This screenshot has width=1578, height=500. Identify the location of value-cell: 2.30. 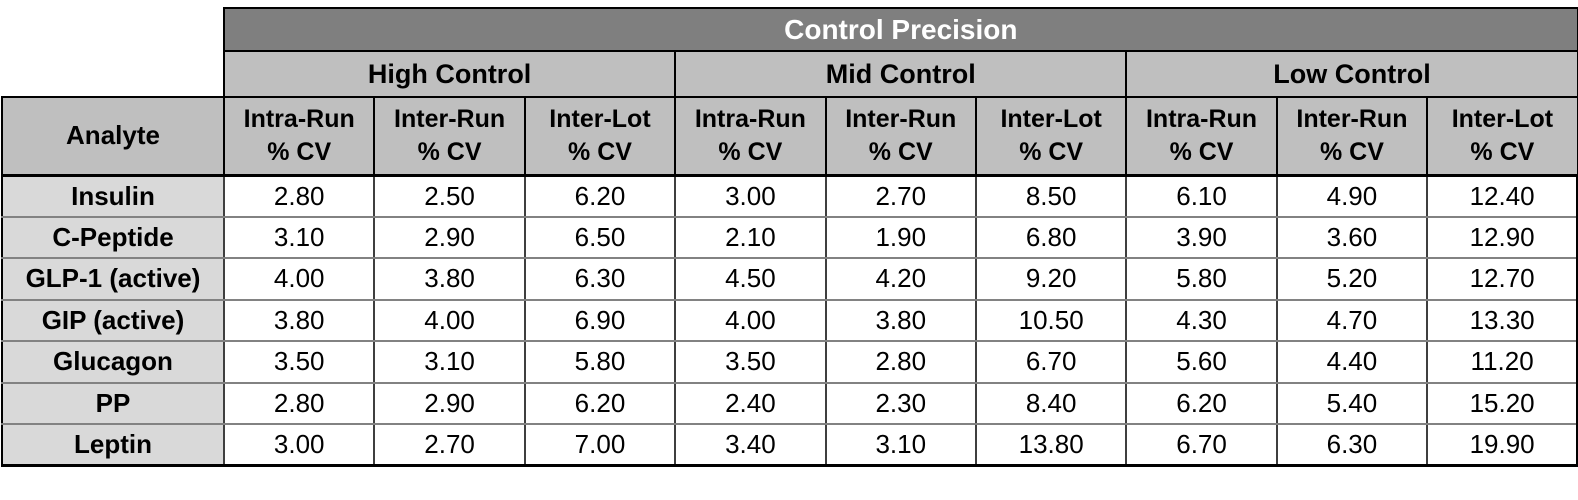
(900, 403).